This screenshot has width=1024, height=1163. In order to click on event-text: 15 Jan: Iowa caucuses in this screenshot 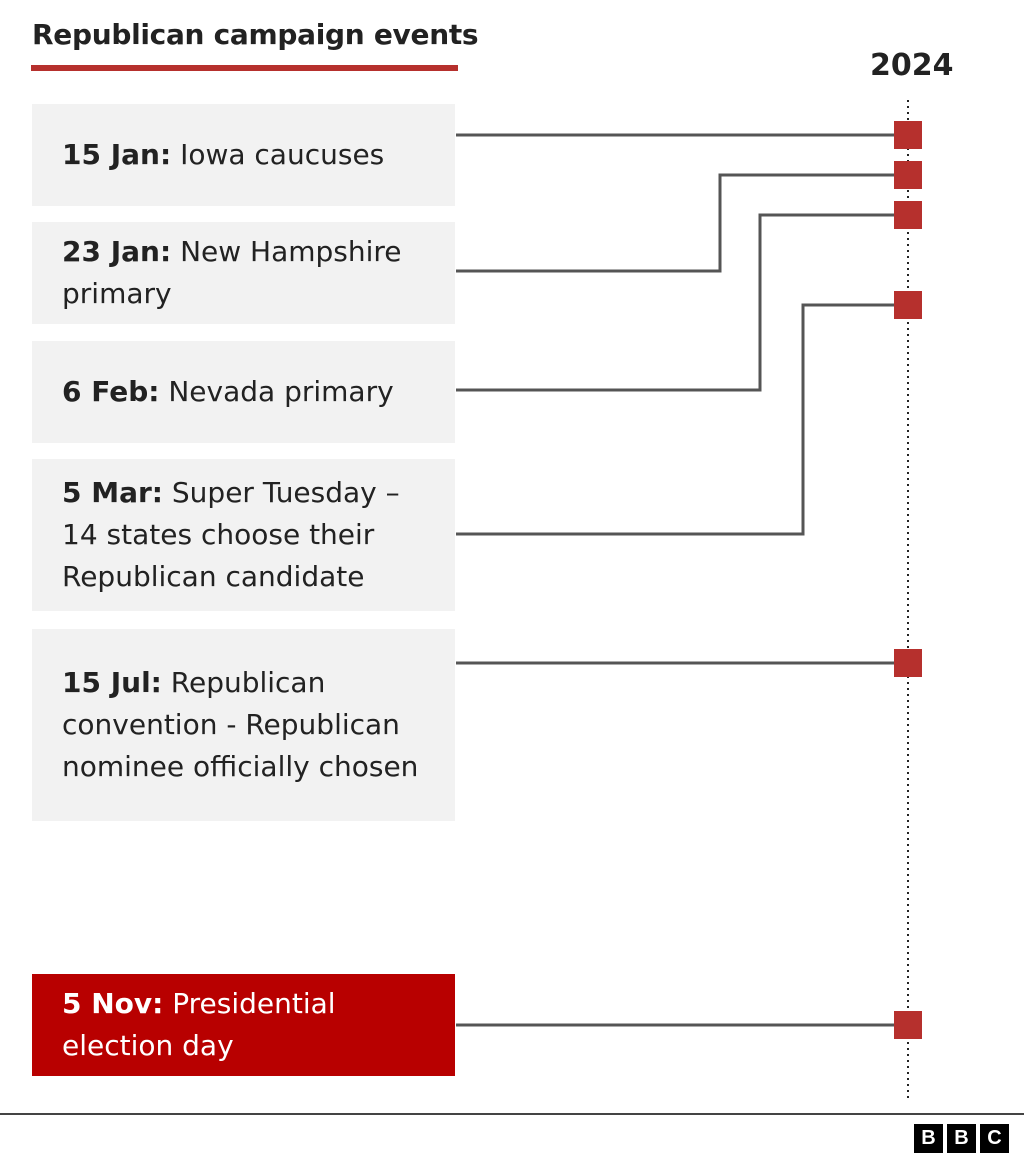, I will do `click(223, 155)`.